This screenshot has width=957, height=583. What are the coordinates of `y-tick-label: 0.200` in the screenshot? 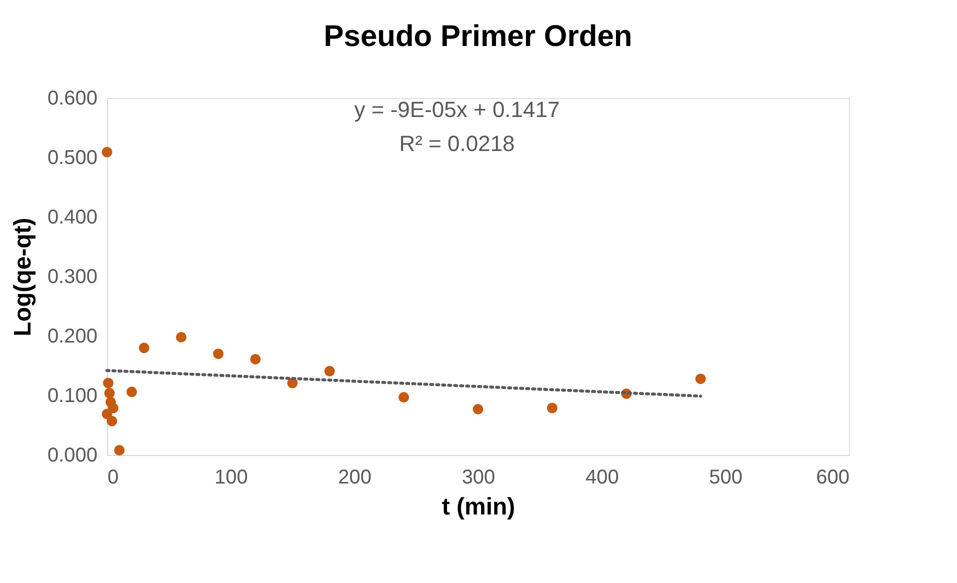 It's located at (72, 337).